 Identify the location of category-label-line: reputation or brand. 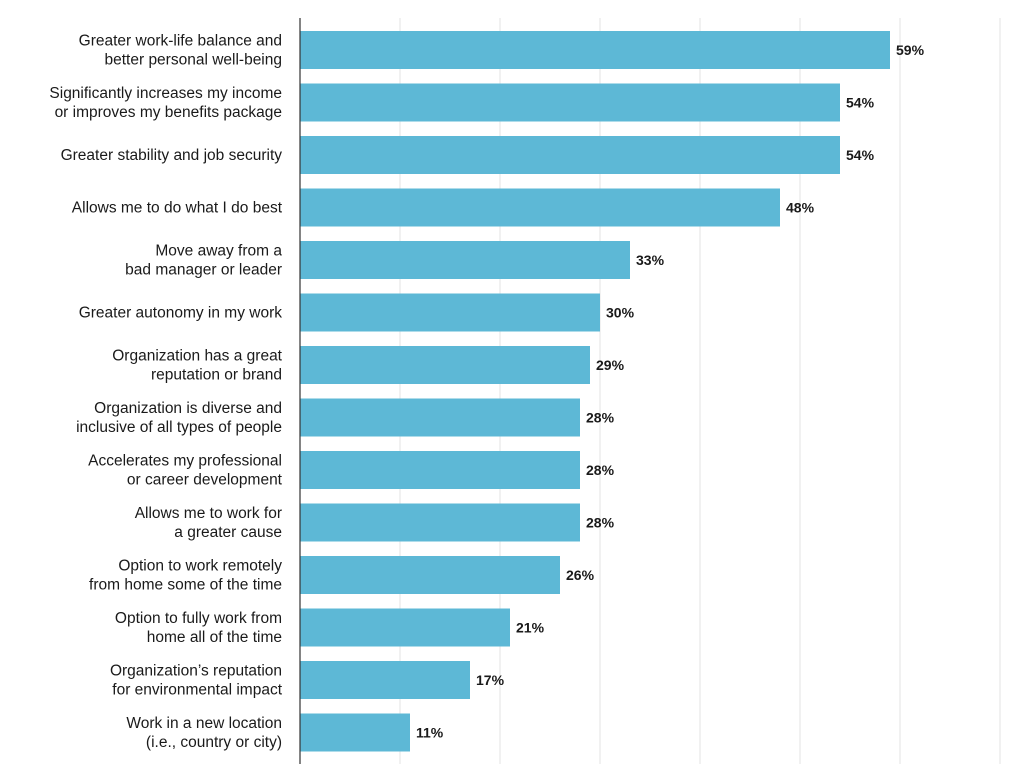
(216, 375).